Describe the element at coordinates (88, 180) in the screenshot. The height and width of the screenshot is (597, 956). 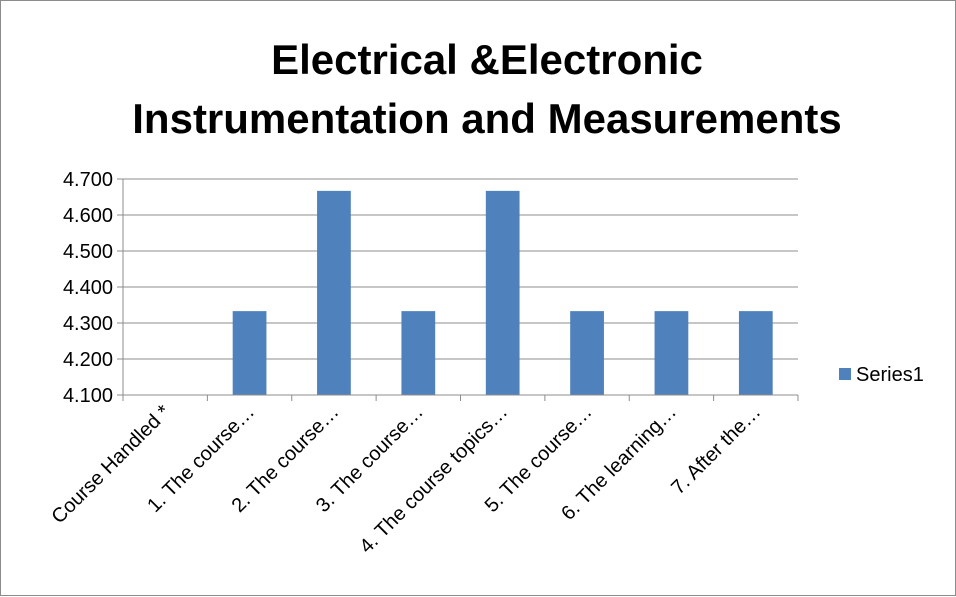
I see `y-tick-label: 4.700` at that location.